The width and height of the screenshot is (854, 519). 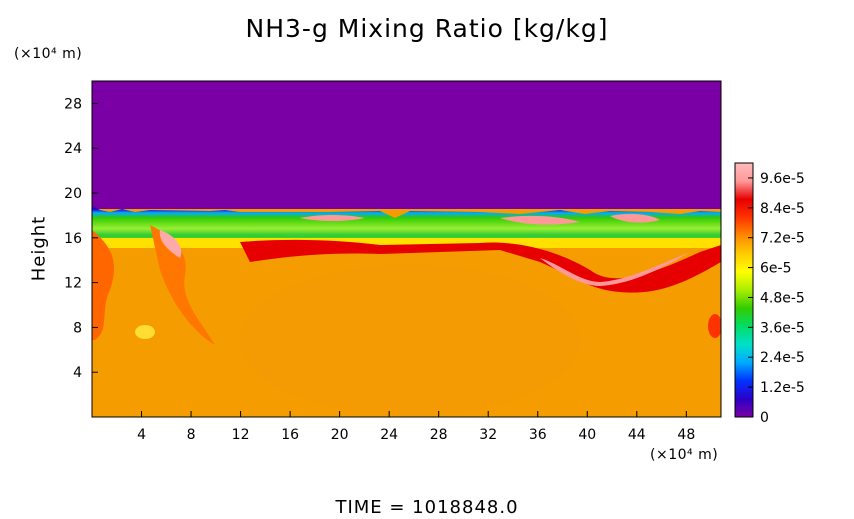 What do you see at coordinates (684, 455) in the screenshot?
I see `x-axis-unit: (×10⁴ m)` at bounding box center [684, 455].